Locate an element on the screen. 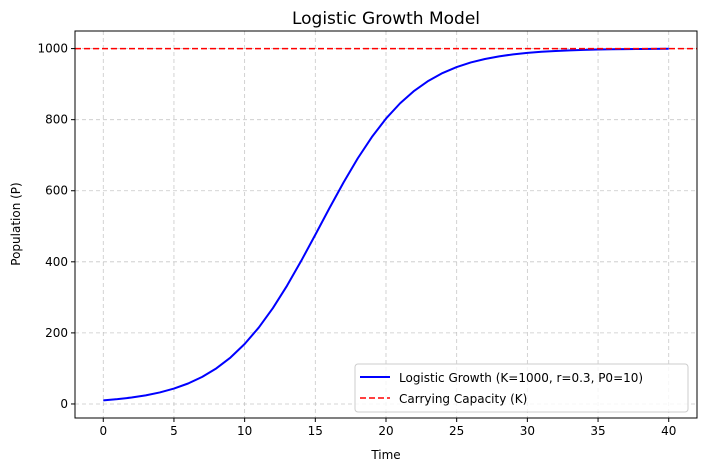  x-tick-label: 5 is located at coordinates (174, 431).